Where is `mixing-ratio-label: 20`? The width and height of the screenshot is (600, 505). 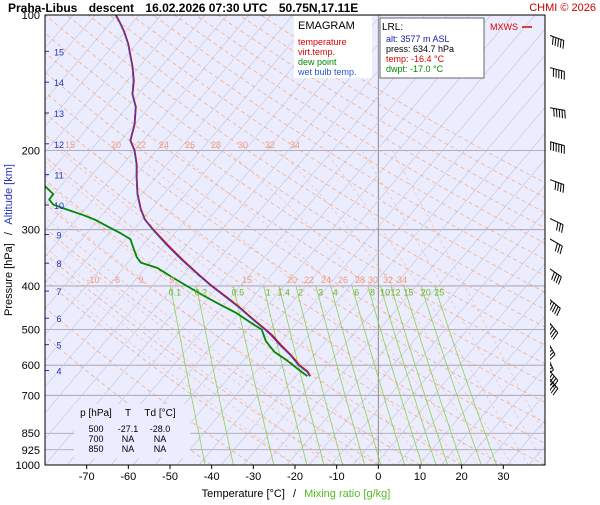
mixing-ratio-label: 20 is located at coordinates (426, 292).